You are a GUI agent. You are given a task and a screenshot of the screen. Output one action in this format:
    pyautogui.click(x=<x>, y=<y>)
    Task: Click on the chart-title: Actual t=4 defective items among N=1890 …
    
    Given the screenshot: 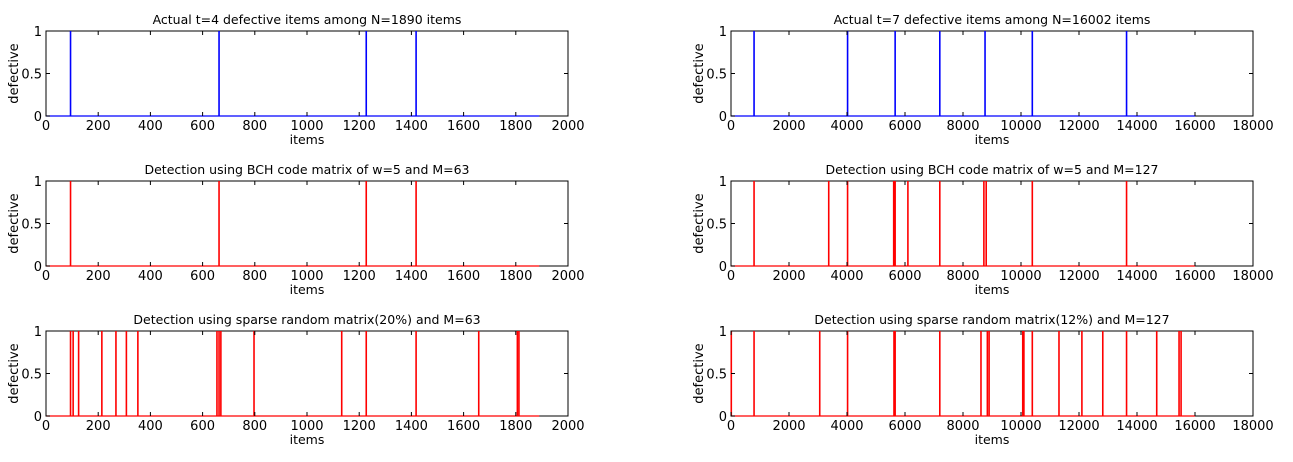 What is the action you would take?
    pyautogui.click(x=307, y=19)
    